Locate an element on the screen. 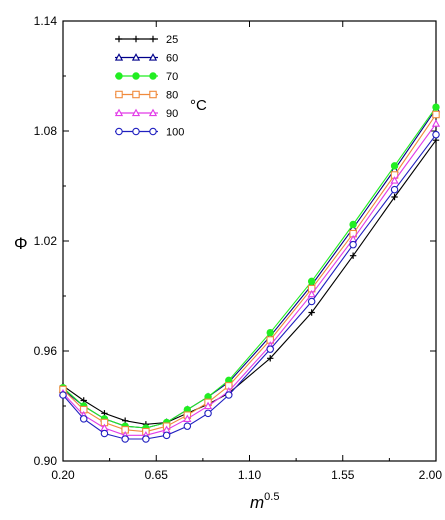 The height and width of the screenshot is (520, 445). legend-item-60: 60 is located at coordinates (146, 59).